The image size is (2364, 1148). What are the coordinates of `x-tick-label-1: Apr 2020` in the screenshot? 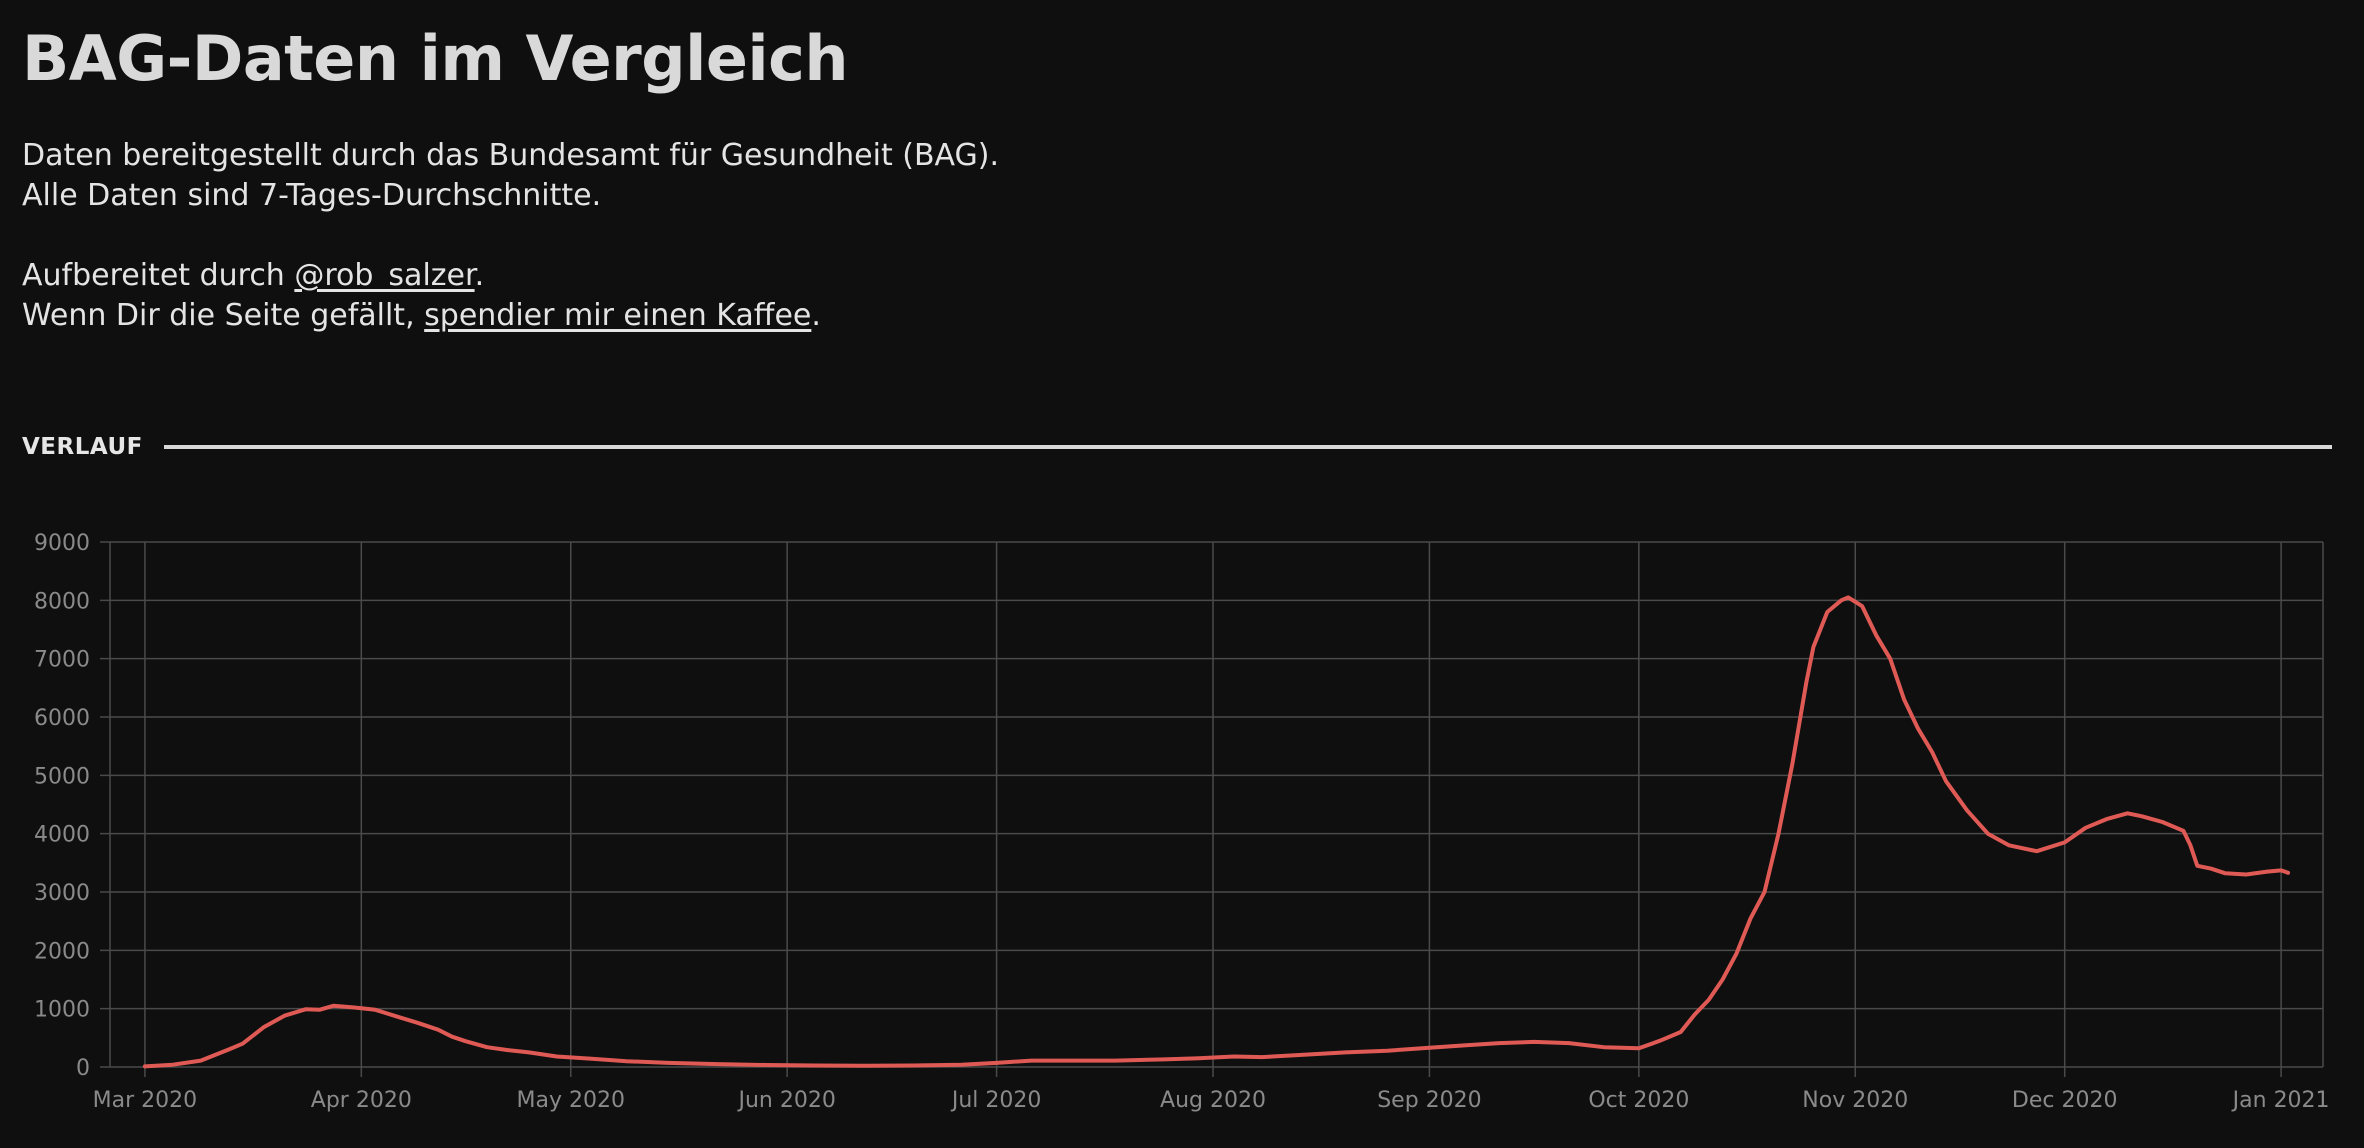 It's located at (361, 1100).